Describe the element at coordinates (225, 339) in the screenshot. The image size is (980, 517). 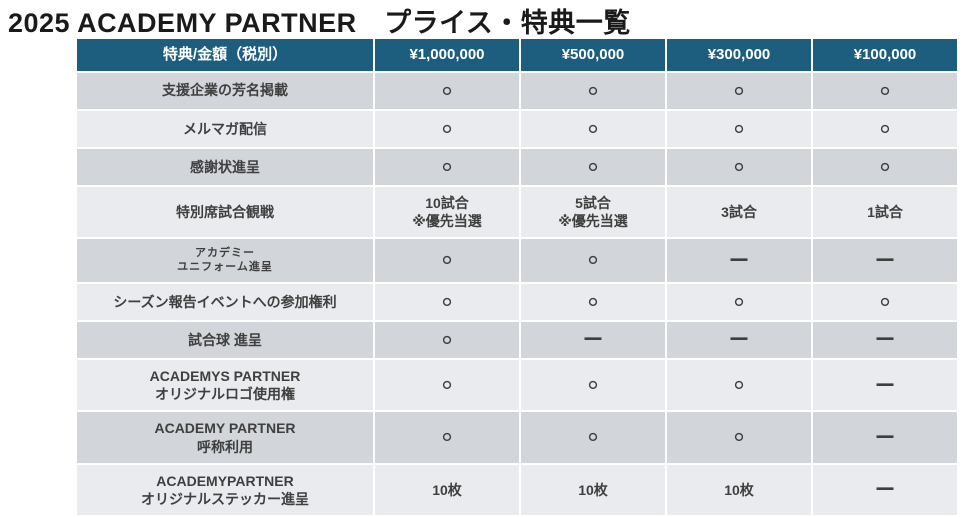
I see `benefit-label: 試合球 進呈` at that location.